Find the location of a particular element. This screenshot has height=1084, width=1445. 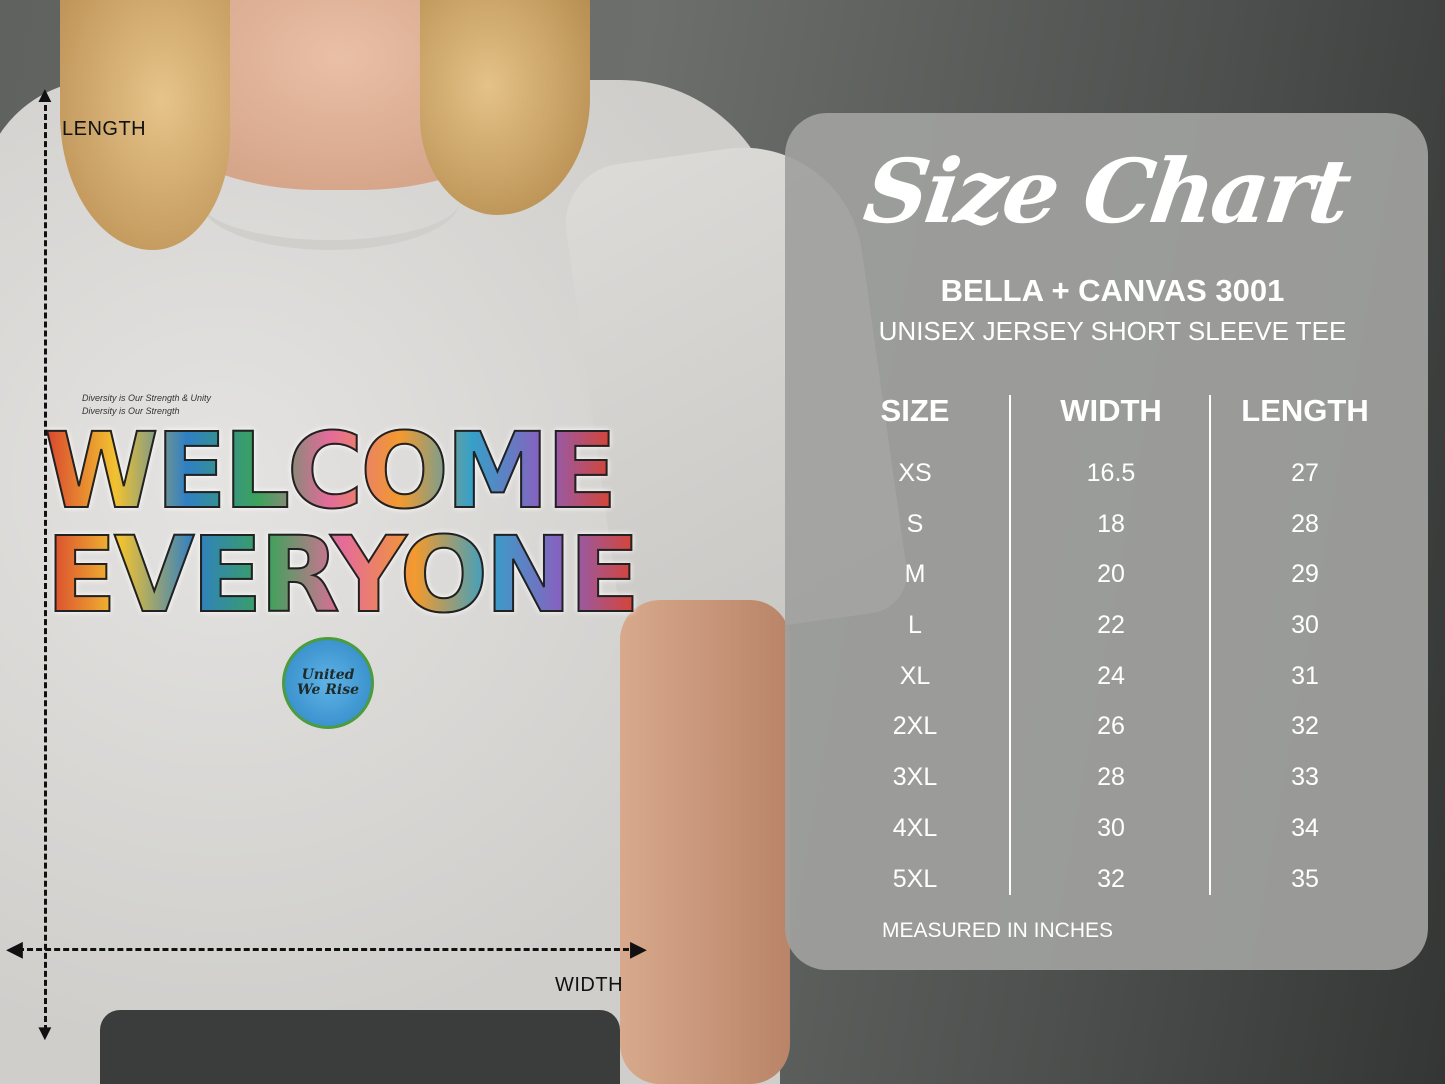

size-cell: 4XL is located at coordinates (915, 827).